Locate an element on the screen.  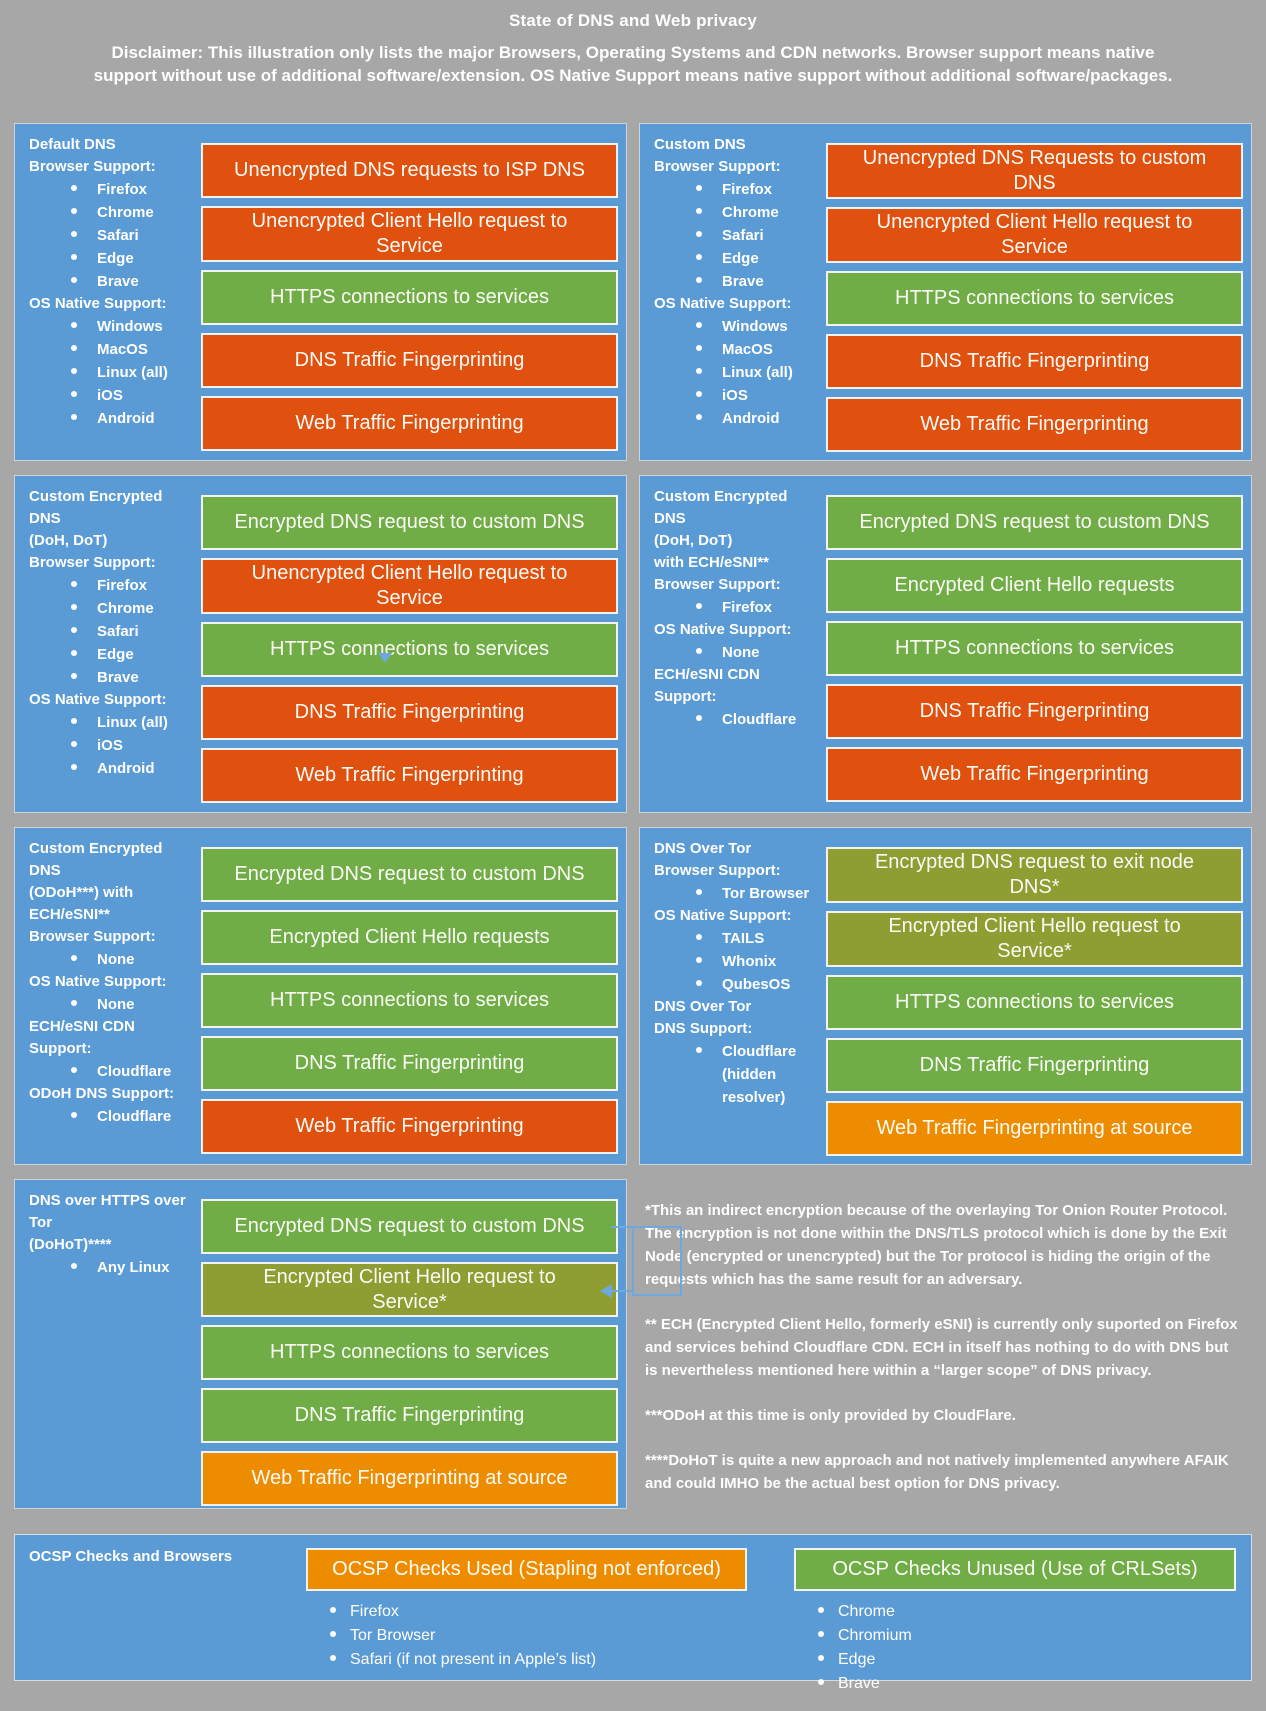
sidebar-heading: ECH/eSNI CDN Support: is located at coordinates (707, 685).